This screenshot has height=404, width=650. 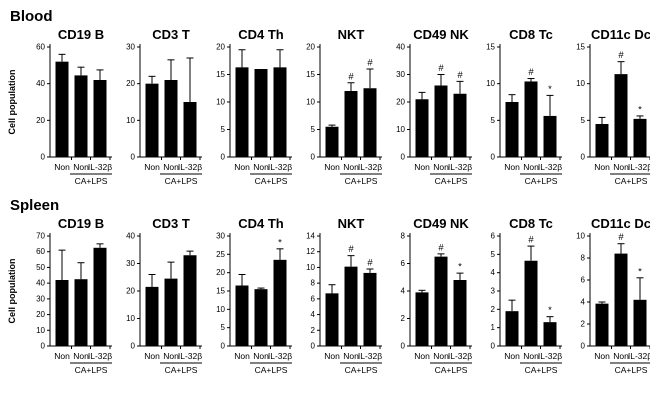 I want to click on y-tick-label: 6, so click(x=403, y=263).